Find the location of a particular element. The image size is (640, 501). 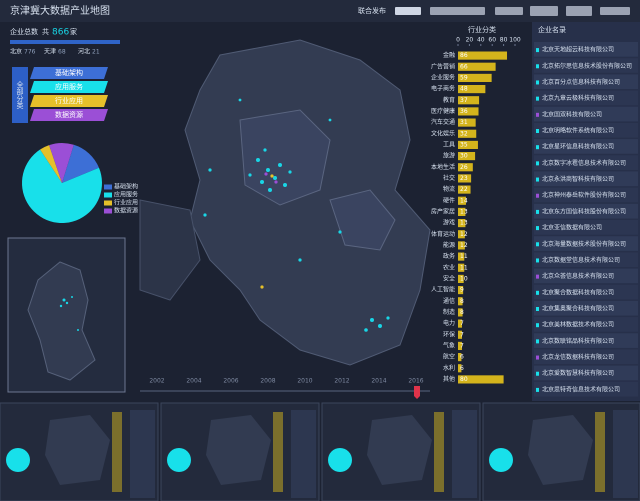

pie-slice is located at coordinates (51, 164).